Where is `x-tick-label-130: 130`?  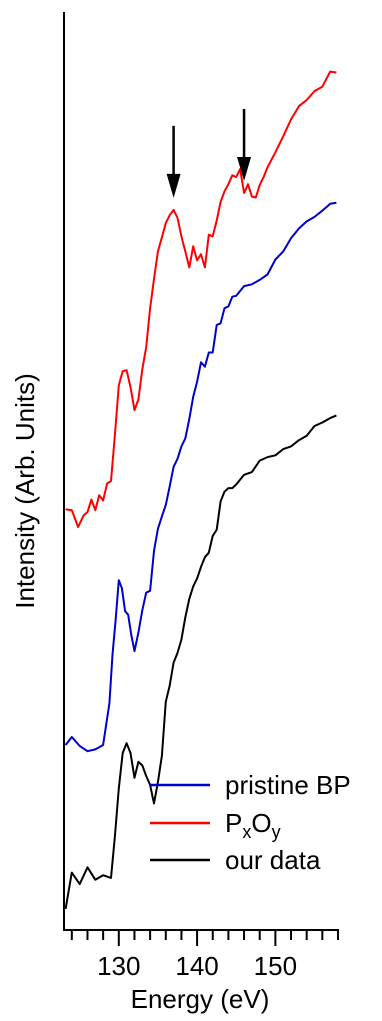
x-tick-label-130: 130 is located at coordinates (118, 966).